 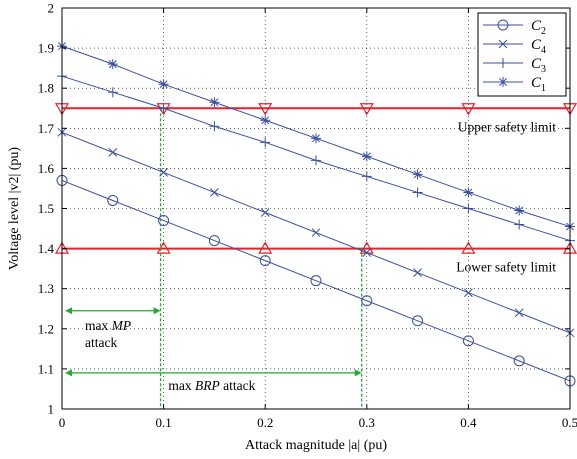 I want to click on y-tick-label: 1.1, so click(x=46, y=368).